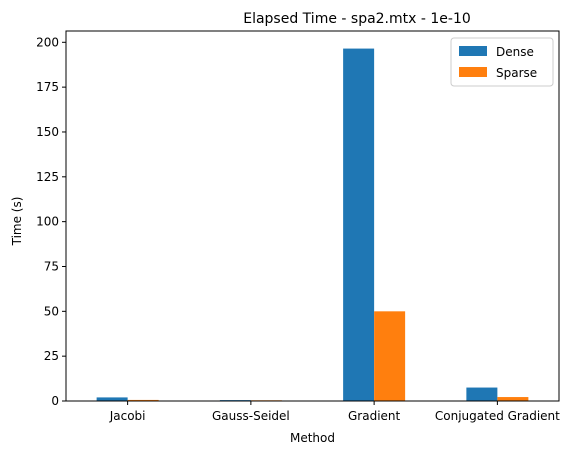  I want to click on bar-sparse-jacobi, so click(143, 400).